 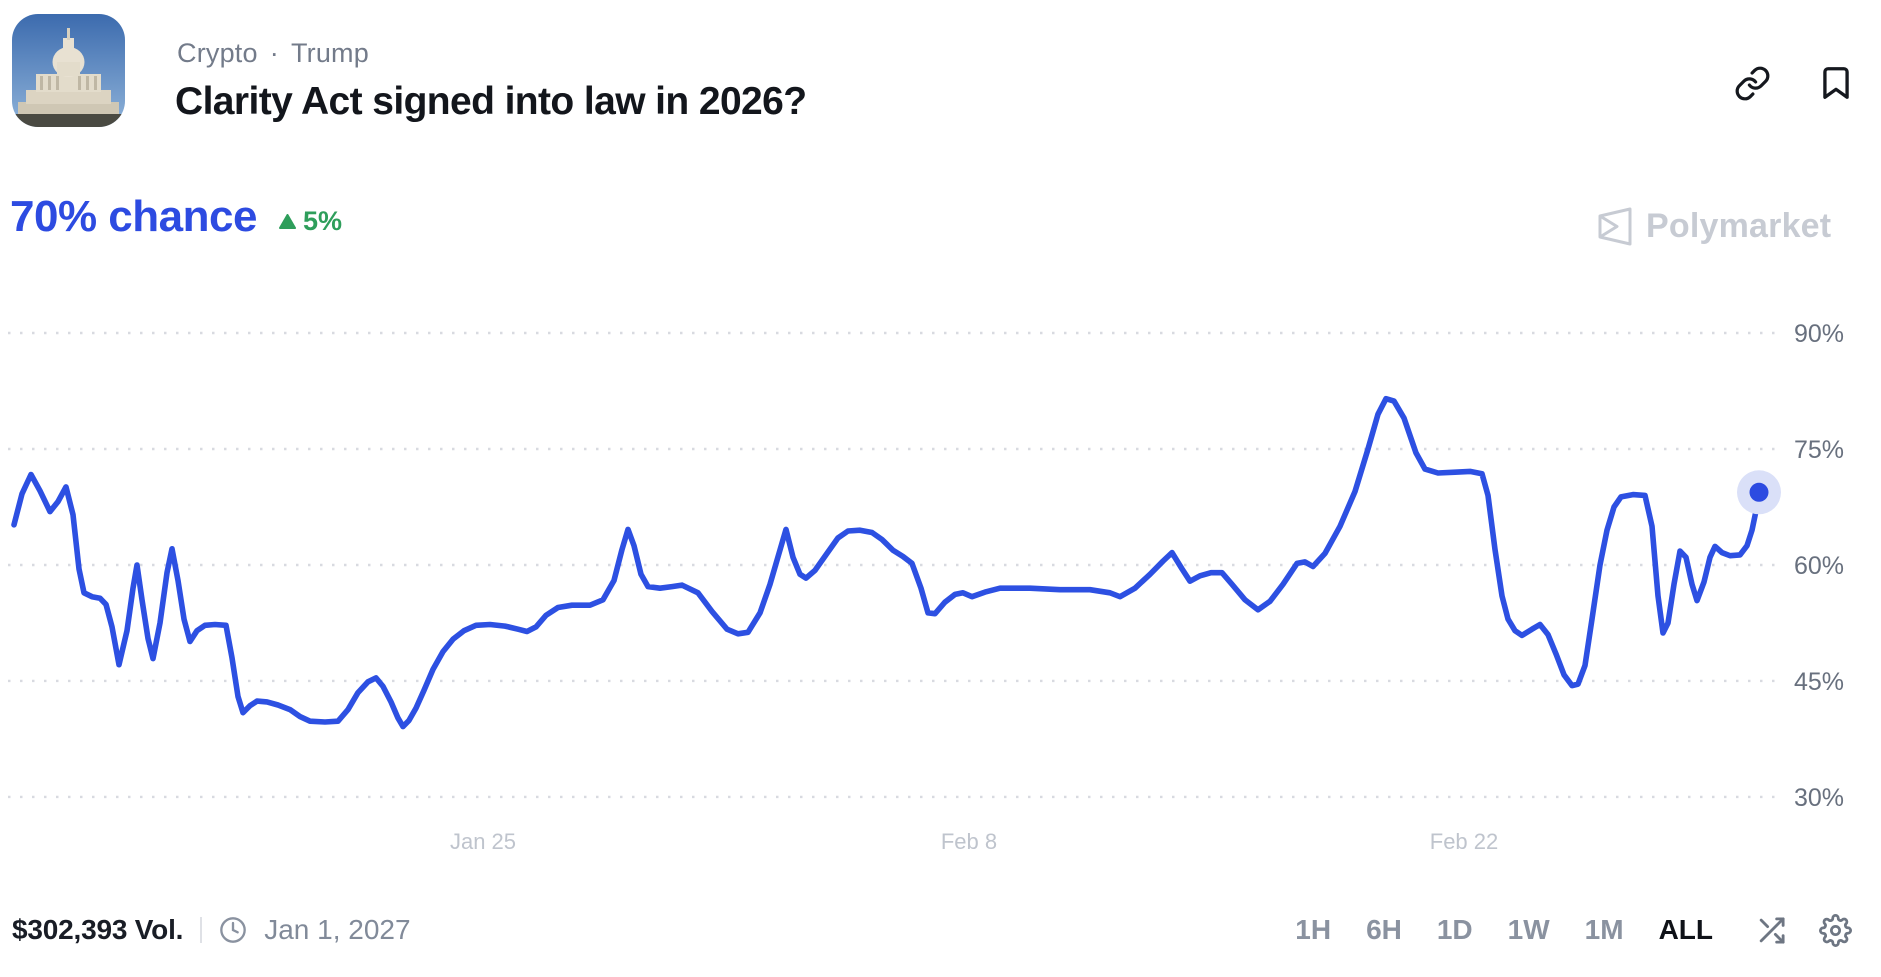 What do you see at coordinates (217, 53) in the screenshot?
I see `breadcrumb-category: Crypto` at bounding box center [217, 53].